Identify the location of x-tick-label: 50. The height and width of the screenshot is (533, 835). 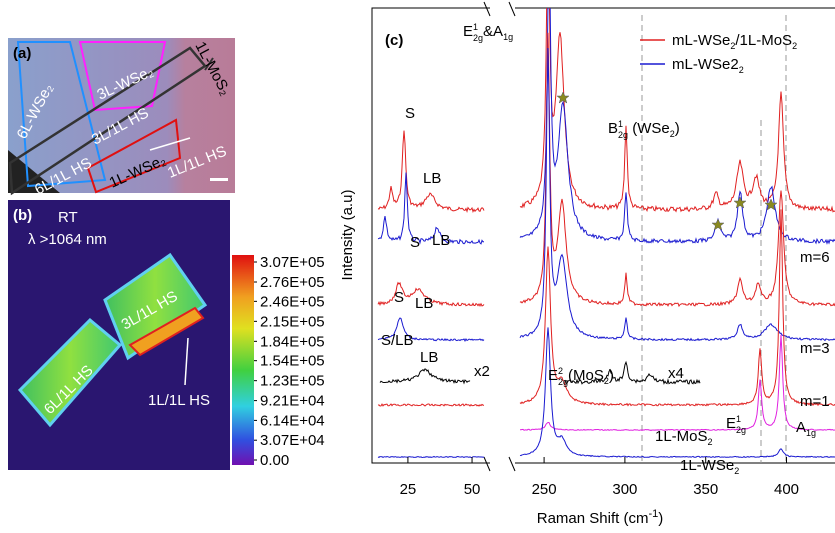
(472, 489).